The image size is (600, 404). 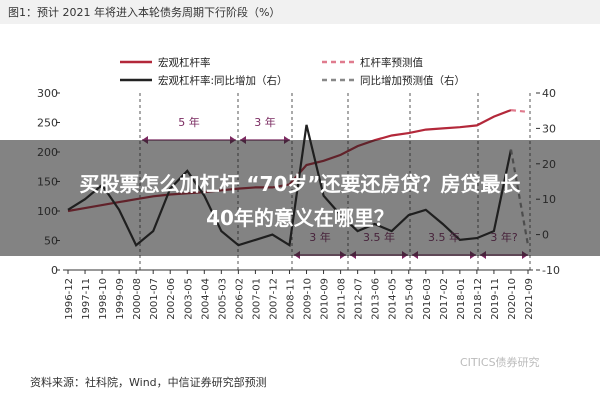 What do you see at coordinates (54, 270) in the screenshot?
I see `y-tick-label: 0` at bounding box center [54, 270].